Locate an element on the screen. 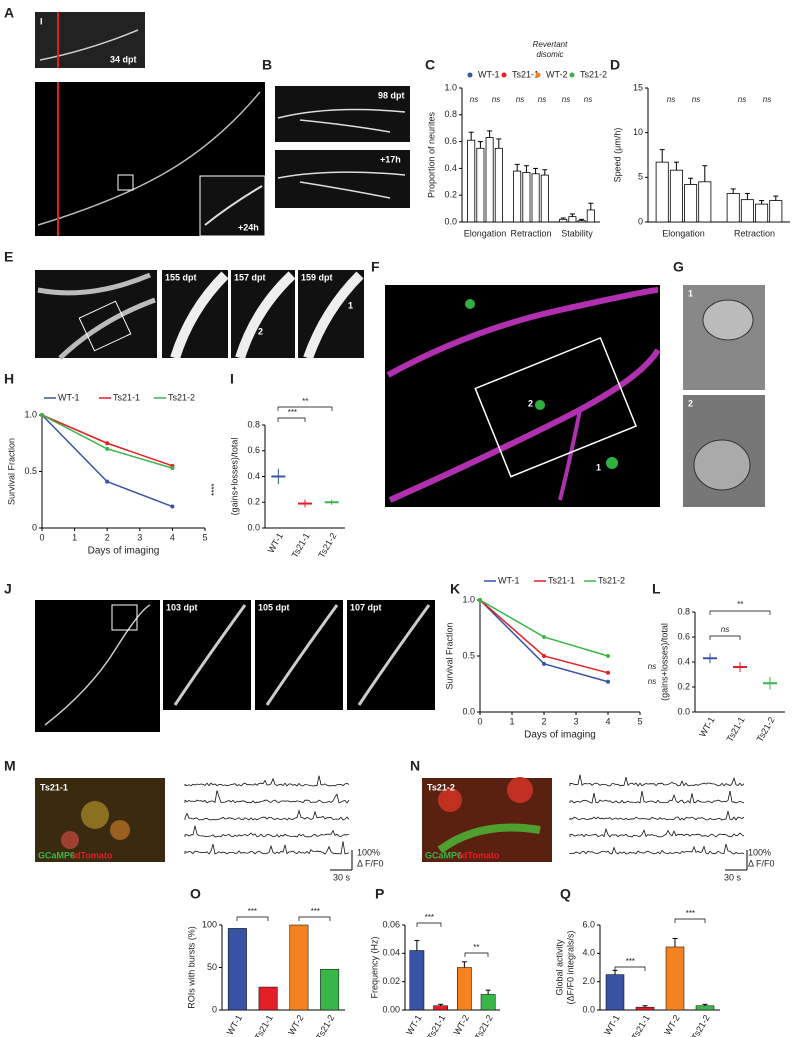 Image resolution: width=800 pixels, height=1037 pixels. image-text: +24h is located at coordinates (248, 227).